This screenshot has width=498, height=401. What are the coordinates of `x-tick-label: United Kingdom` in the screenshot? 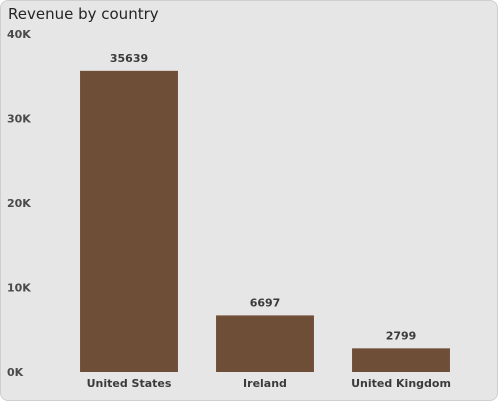 It's located at (401, 383).